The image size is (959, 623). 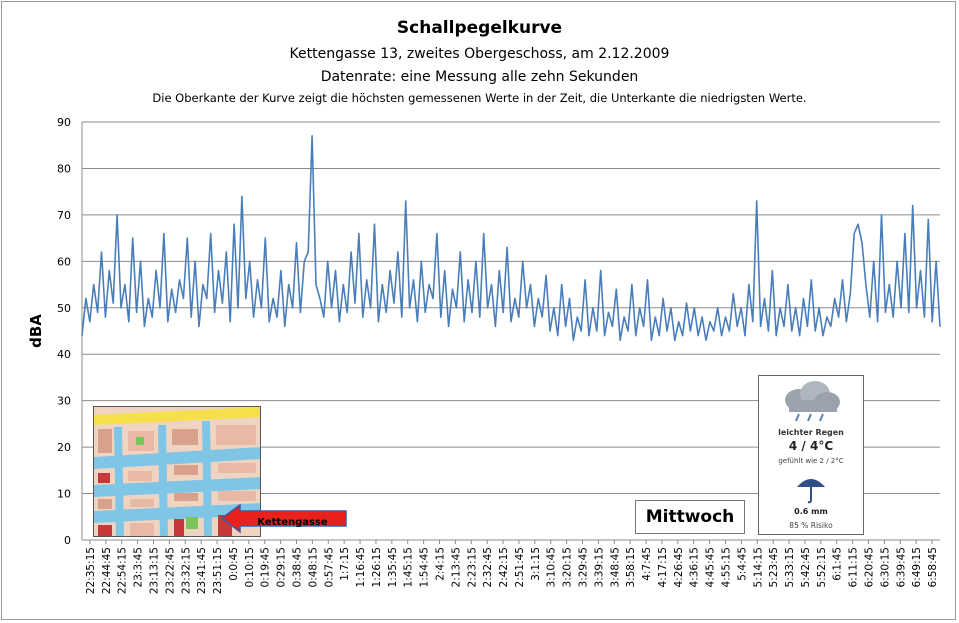 I want to click on x-tick-label: 23:51:15, so click(x=218, y=570).